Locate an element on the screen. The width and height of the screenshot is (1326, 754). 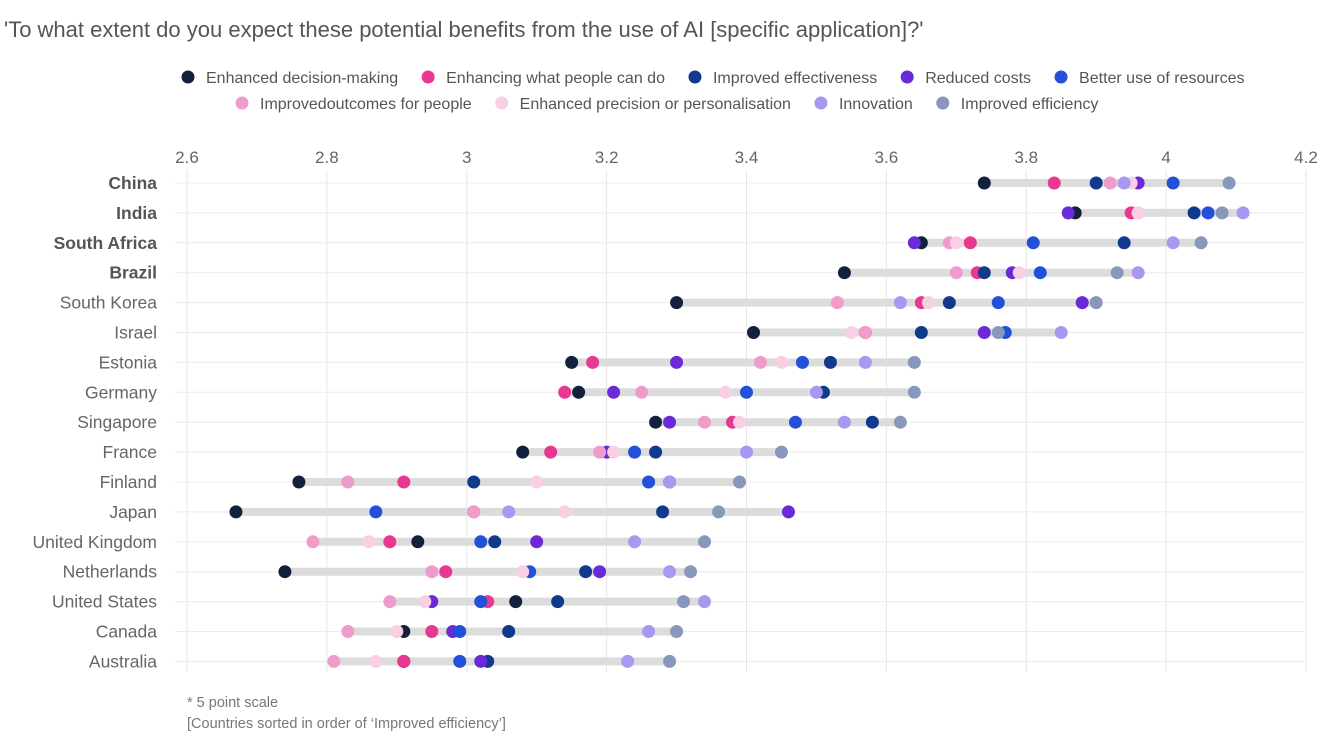
category-label: Germany is located at coordinates (121, 392).